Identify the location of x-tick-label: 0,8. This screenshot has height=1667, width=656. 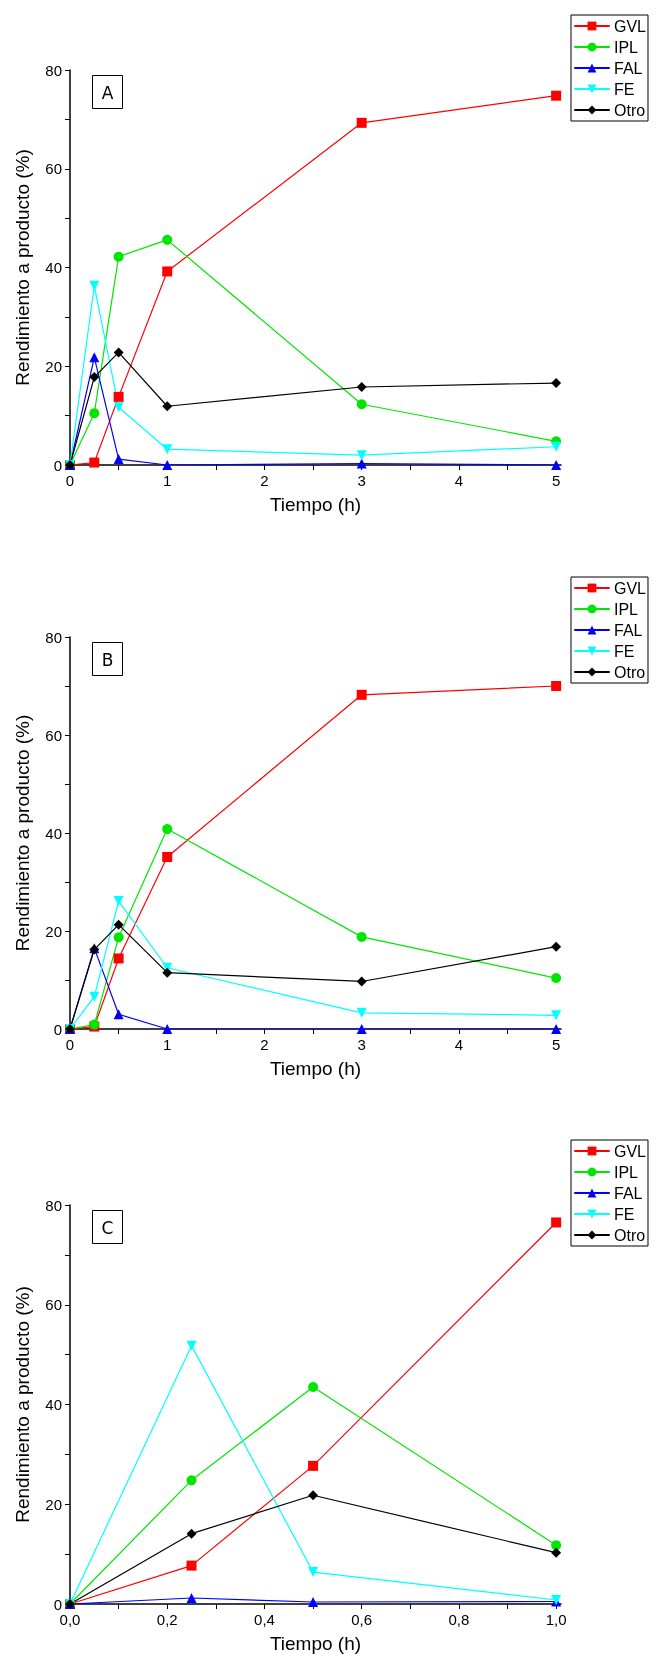
(459, 1619).